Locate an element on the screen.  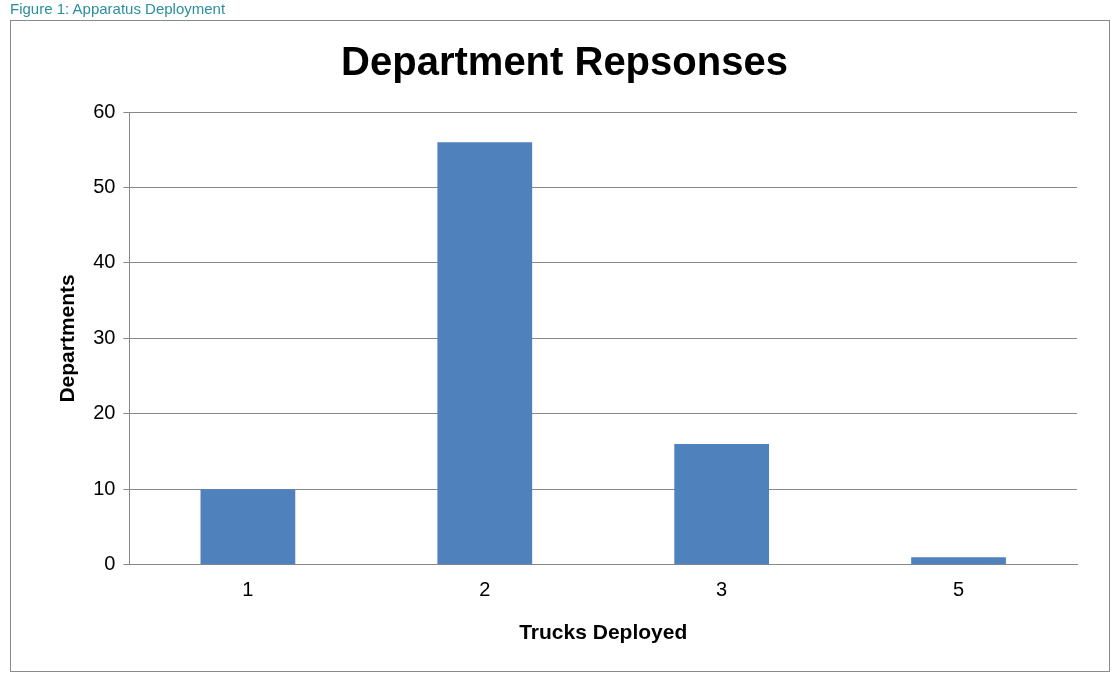
y-tick-label: 40 is located at coordinates (104, 261).